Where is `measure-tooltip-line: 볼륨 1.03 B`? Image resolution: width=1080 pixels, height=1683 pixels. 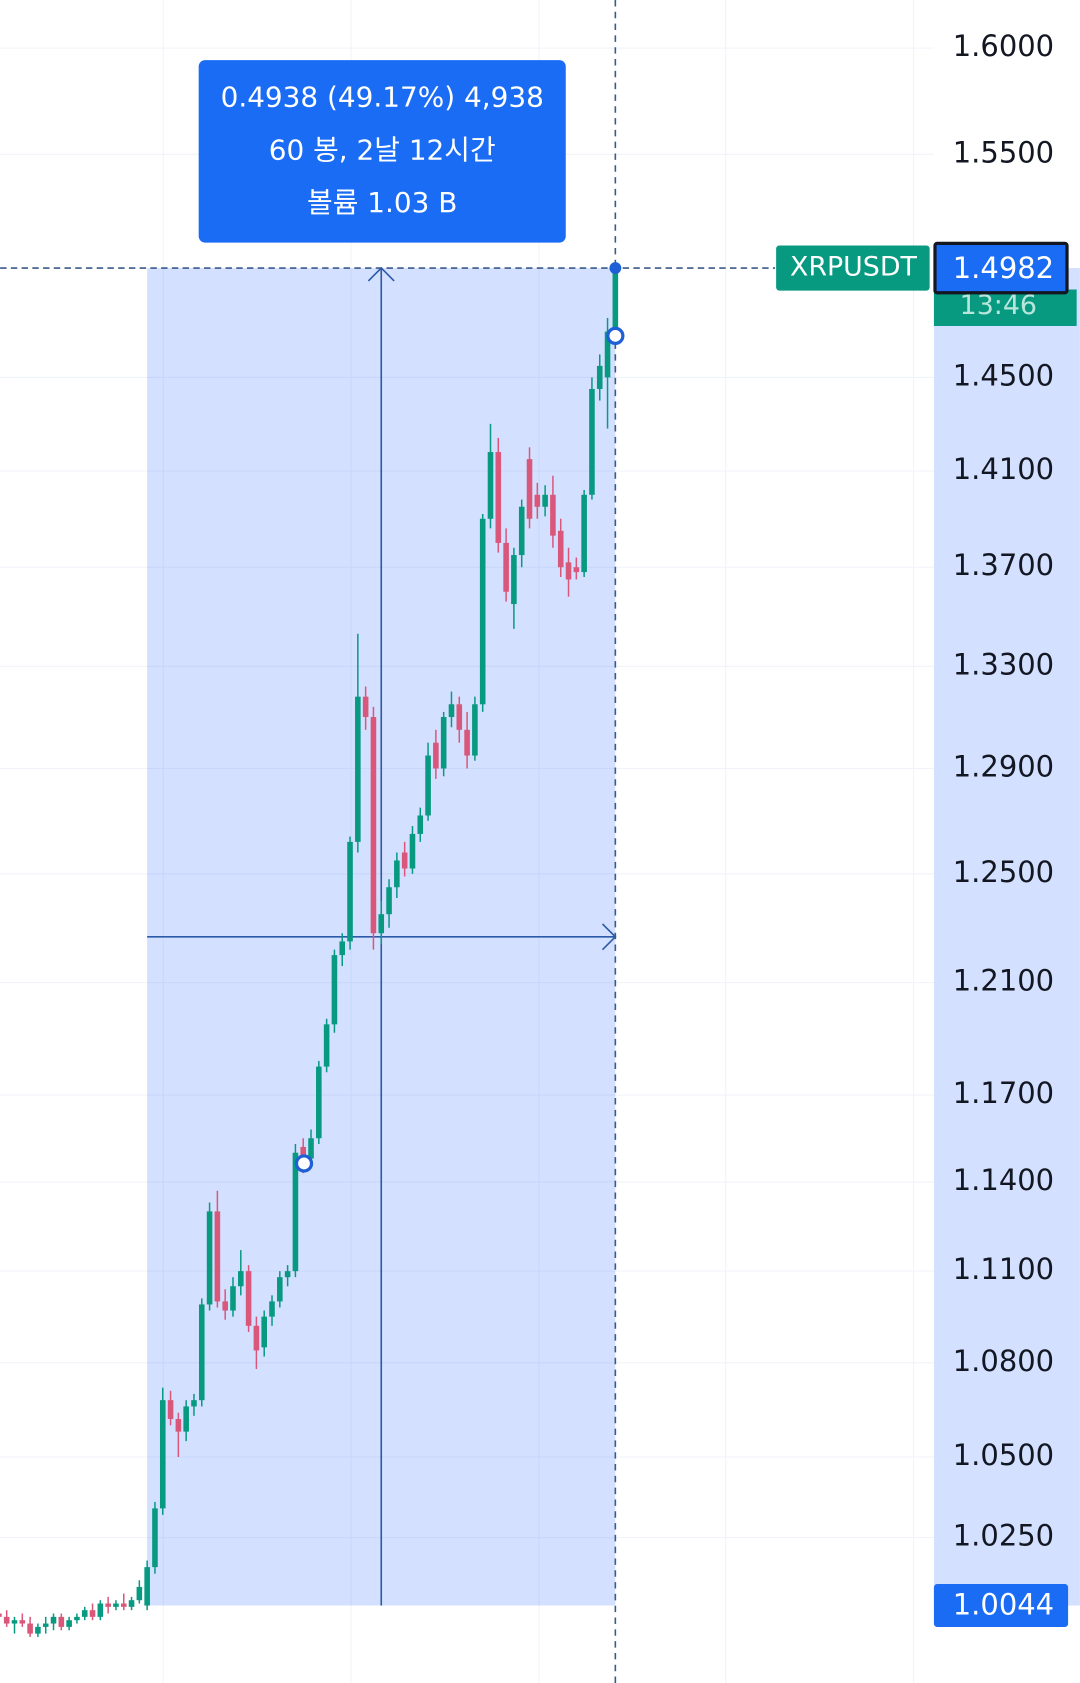 measure-tooltip-line: 볼륨 1.03 B is located at coordinates (382, 202).